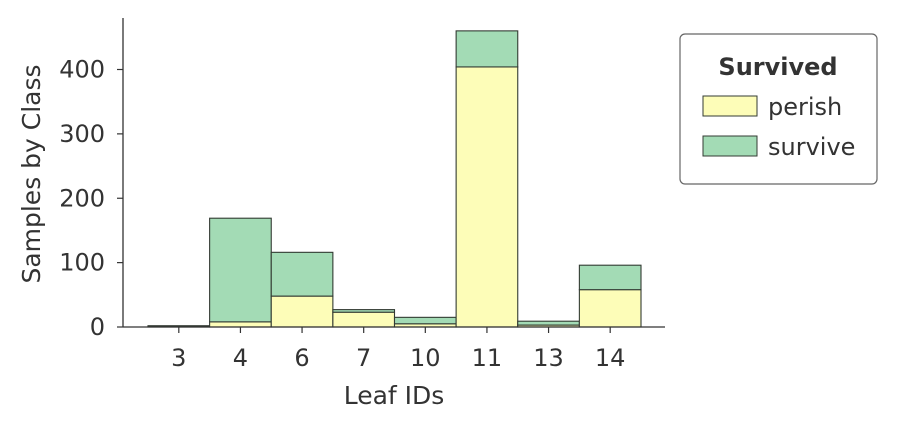  Describe the element at coordinates (240, 358) in the screenshot. I see `x-tick-label: 4` at that location.